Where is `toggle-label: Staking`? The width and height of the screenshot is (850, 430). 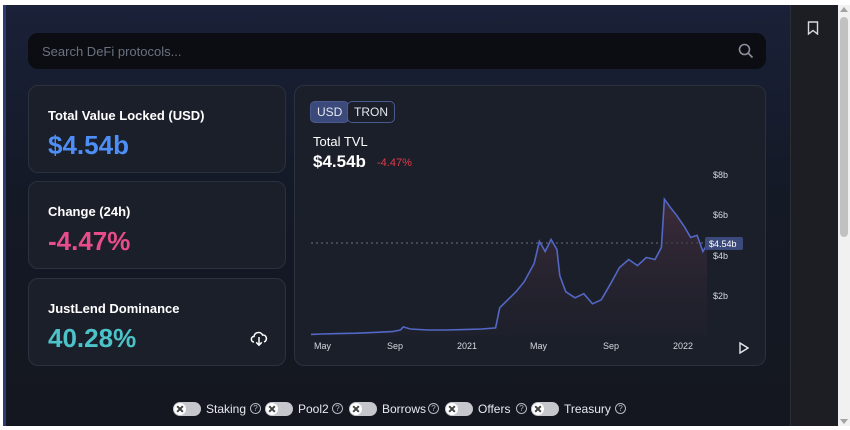
toggle-label: Staking is located at coordinates (226, 409).